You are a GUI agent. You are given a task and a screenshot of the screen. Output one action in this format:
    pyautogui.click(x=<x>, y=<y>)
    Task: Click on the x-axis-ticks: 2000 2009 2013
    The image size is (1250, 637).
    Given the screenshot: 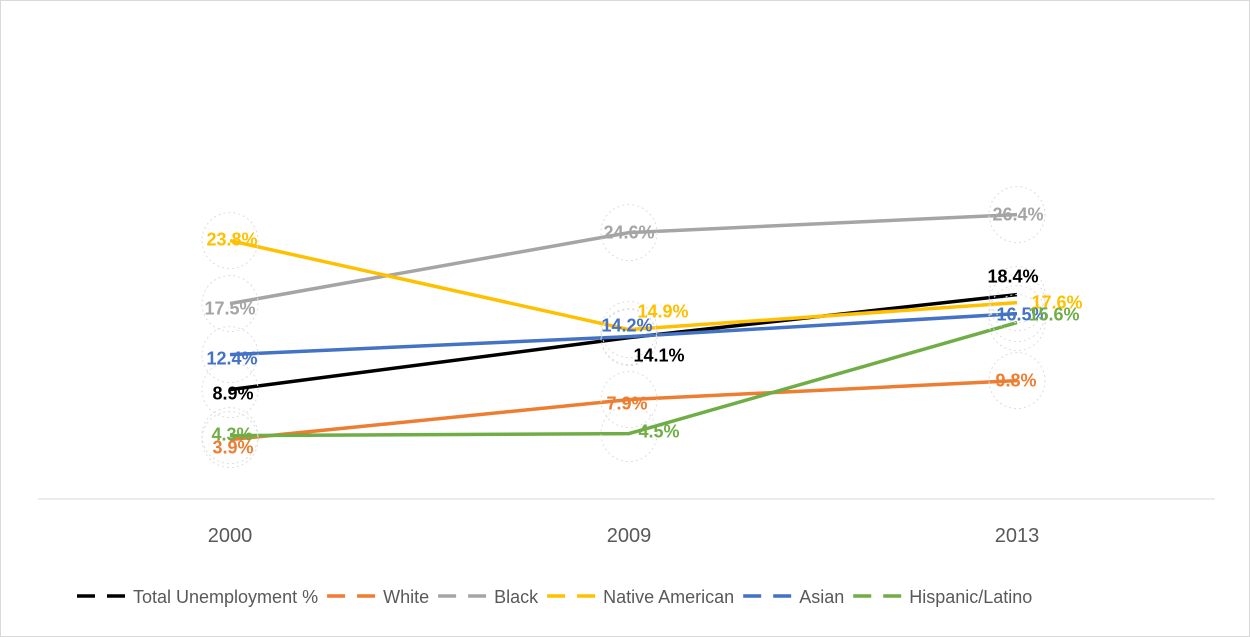 What is the action you would take?
    pyautogui.click(x=624, y=536)
    